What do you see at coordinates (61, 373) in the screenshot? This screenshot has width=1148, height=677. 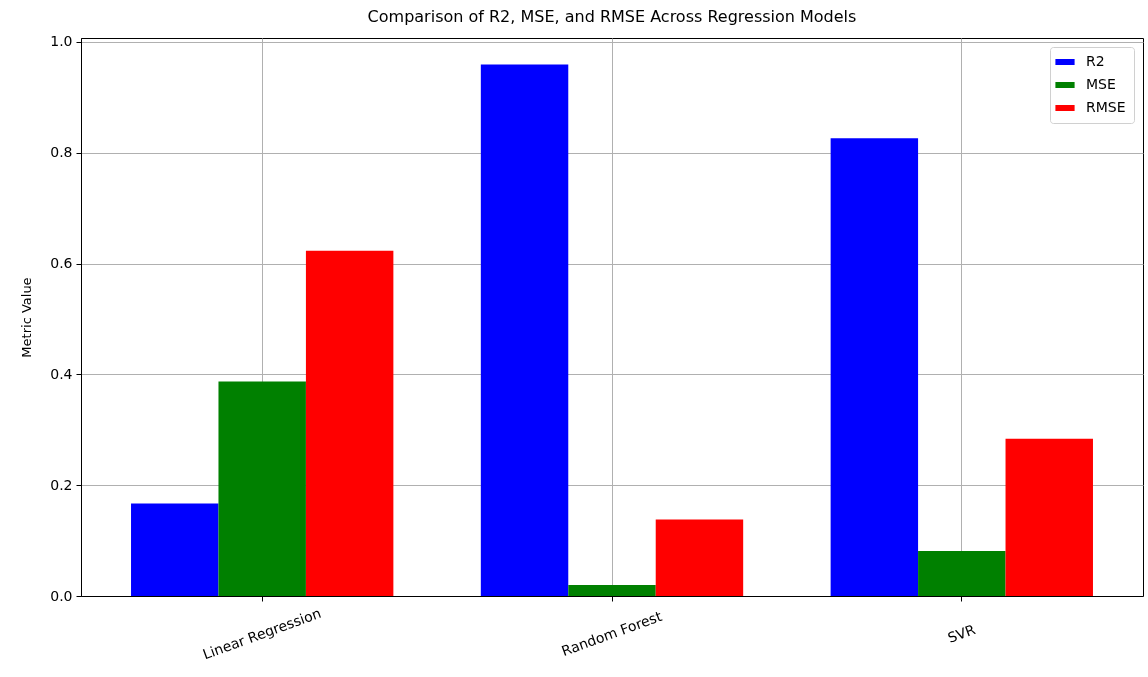 I see `y-tick-label: 0.4` at bounding box center [61, 373].